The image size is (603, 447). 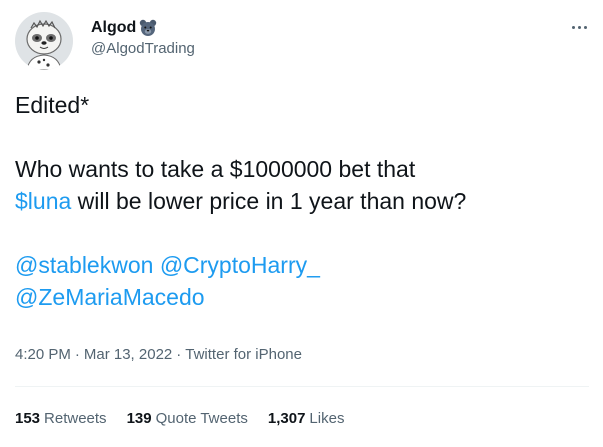 What do you see at coordinates (269, 201) in the screenshot?
I see `tweet-line-luna-rest: will be lower price in 1 year than now?` at bounding box center [269, 201].